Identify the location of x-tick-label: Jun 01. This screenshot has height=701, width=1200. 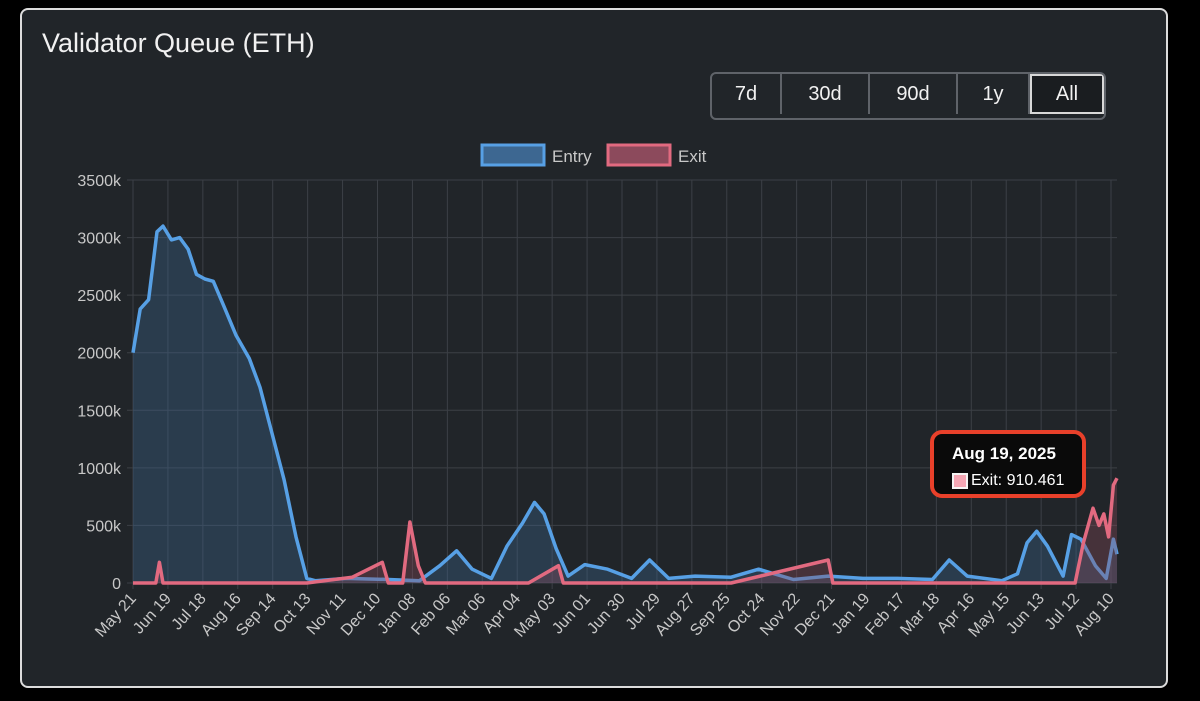
(571, 613).